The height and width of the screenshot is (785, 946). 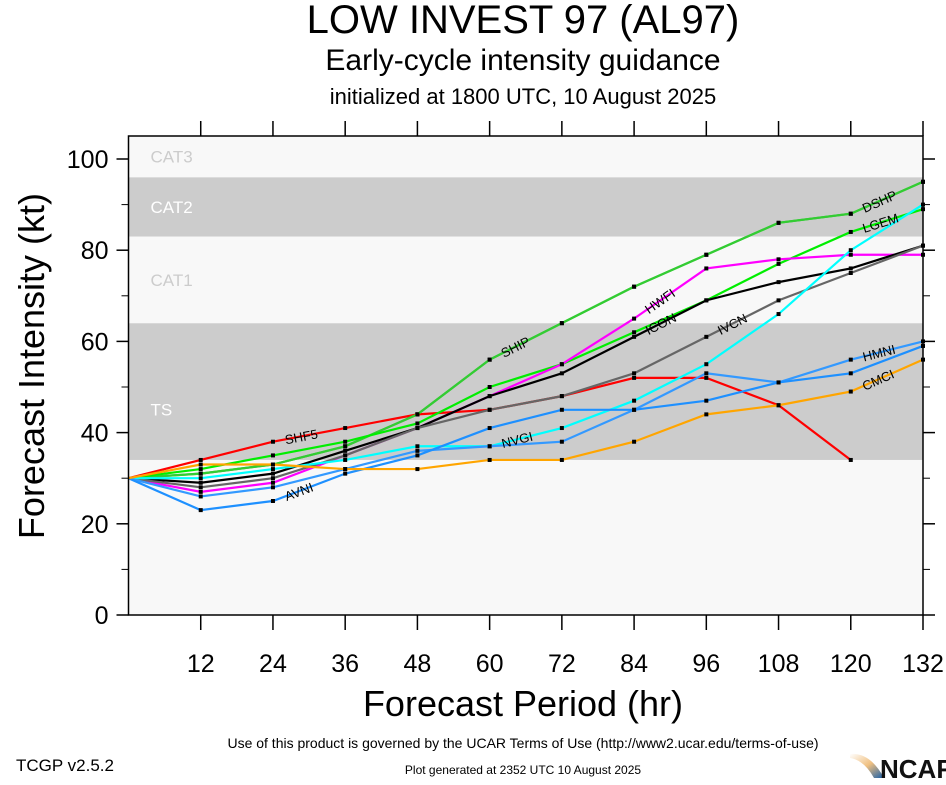 What do you see at coordinates (525, 280) in the screenshot?
I see `band-cat1` at bounding box center [525, 280].